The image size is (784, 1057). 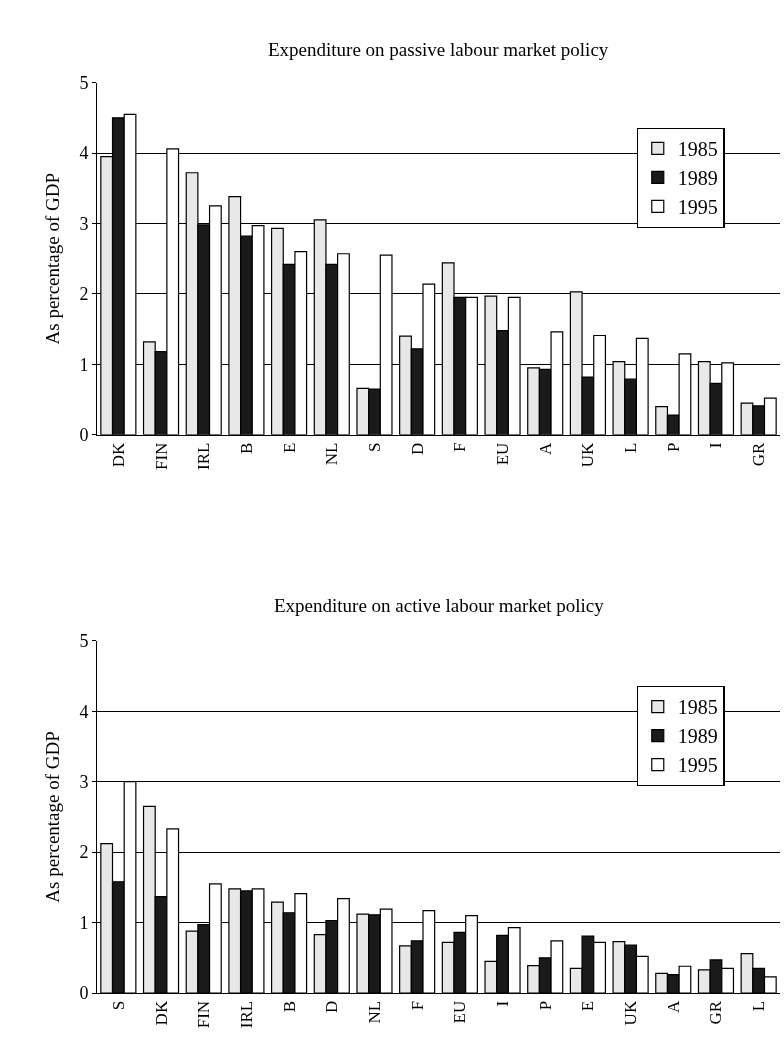 What do you see at coordinates (438, 49) in the screenshot?
I see `chart-title: Expenditure on passive labour market policy` at bounding box center [438, 49].